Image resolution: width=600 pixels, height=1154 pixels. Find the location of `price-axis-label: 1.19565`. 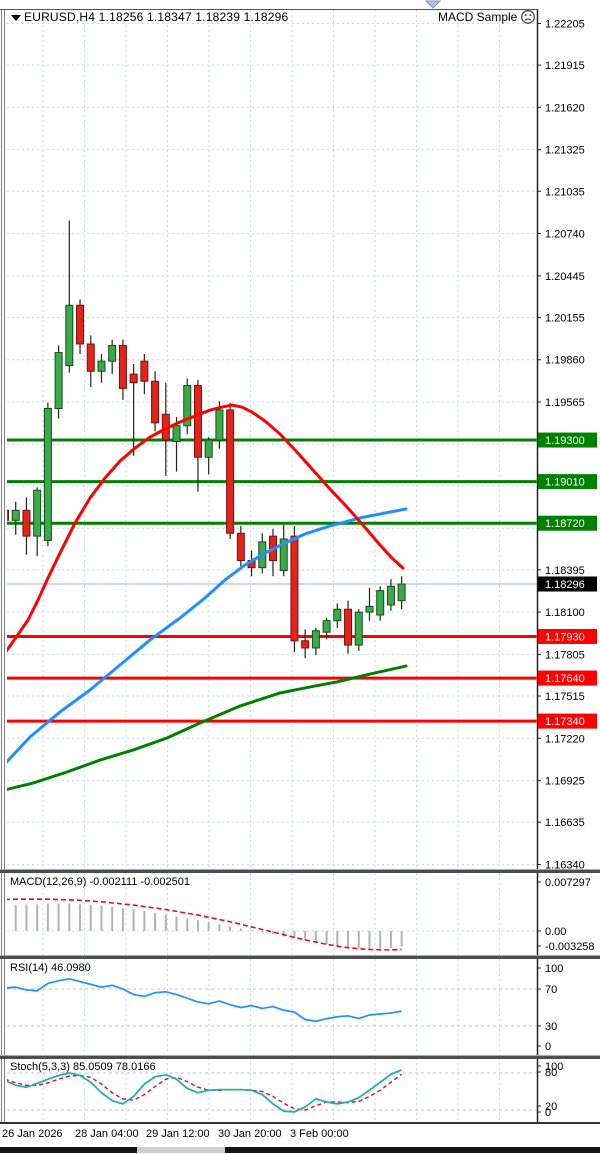

price-axis-label: 1.19565 is located at coordinates (565, 403).